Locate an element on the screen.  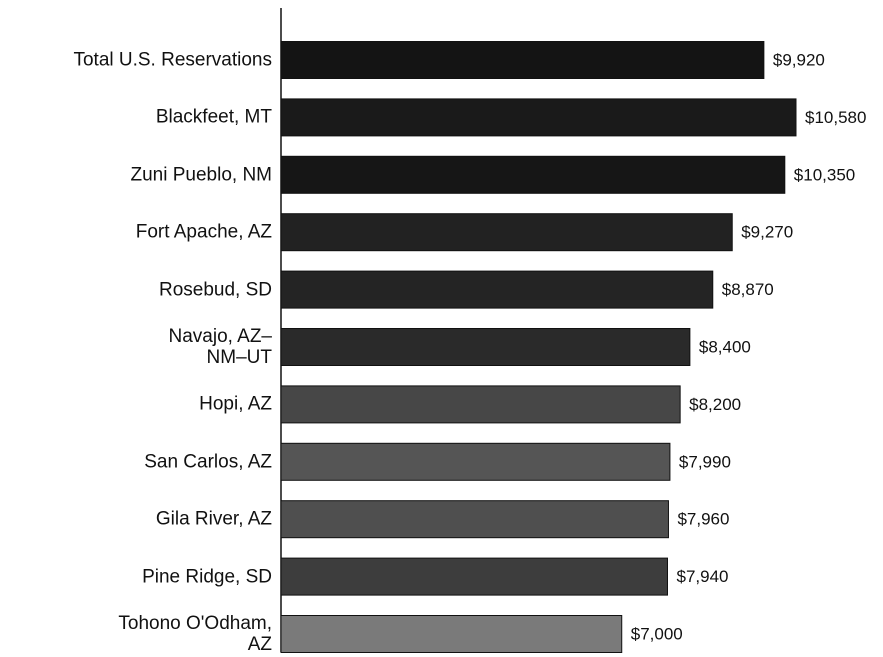
category-label: Total U.S. Reservations is located at coordinates (172, 60).